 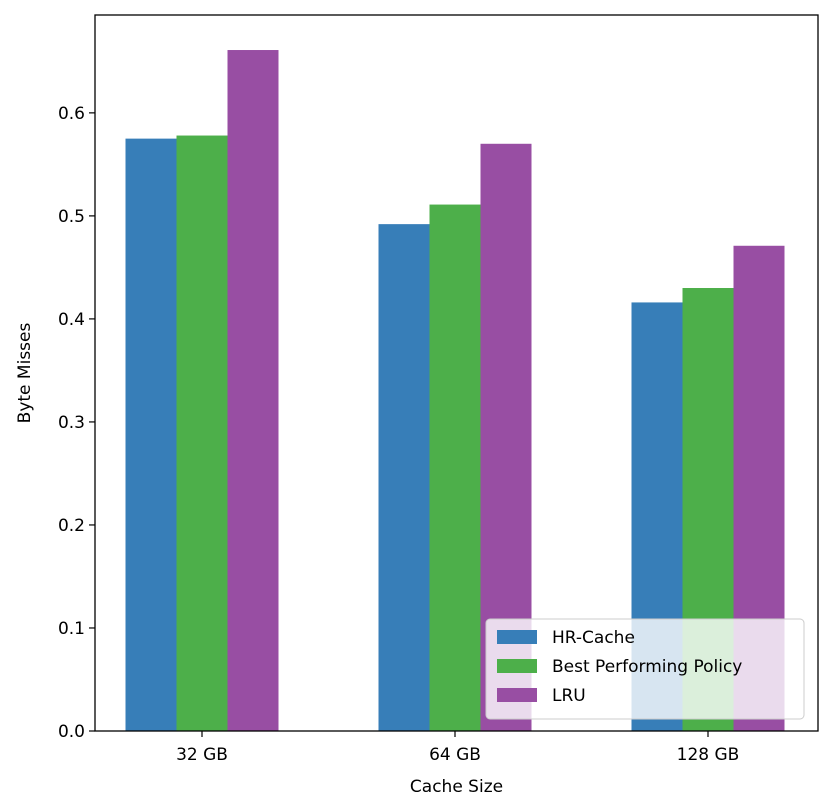 What do you see at coordinates (71, 629) in the screenshot?
I see `y-tick-label: 0.1` at bounding box center [71, 629].